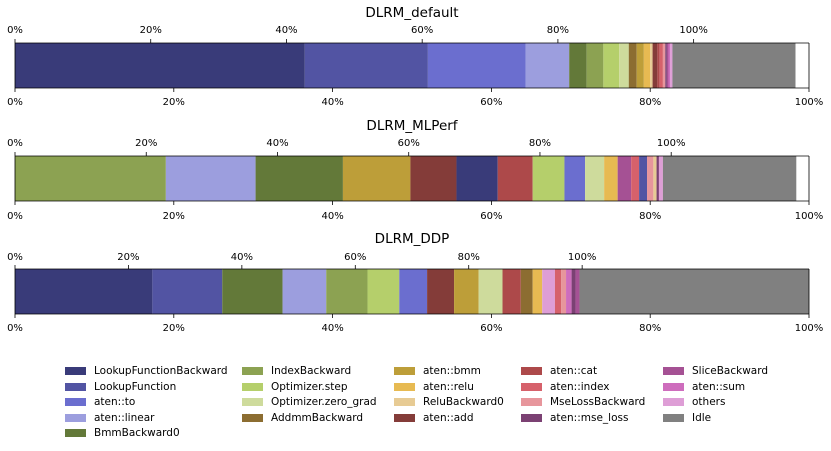  I want to click on legend-label: aten::mse_loss, so click(589, 417).